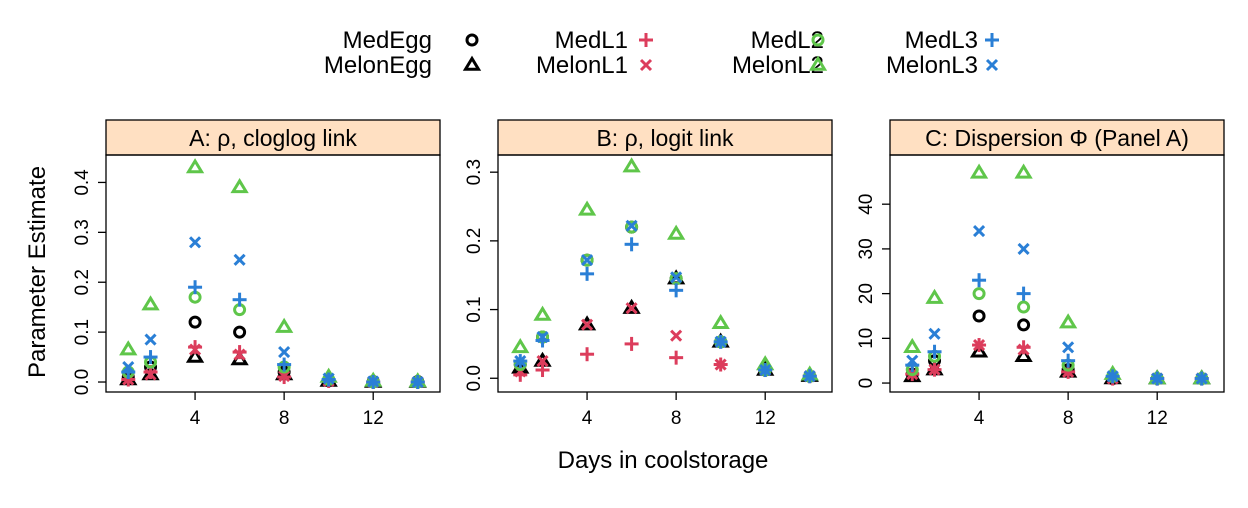 The height and width of the screenshot is (508, 1248). I want to click on legend-symbol-melonegg, so click(472, 63).